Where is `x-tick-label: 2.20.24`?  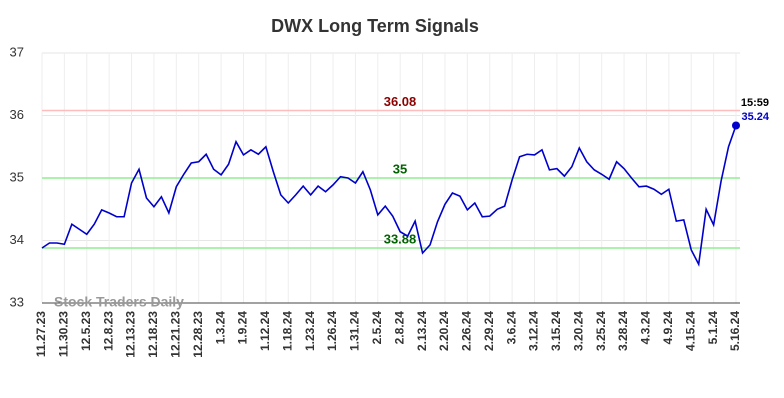 x-tick-label: 2.20.24 is located at coordinates (444, 331).